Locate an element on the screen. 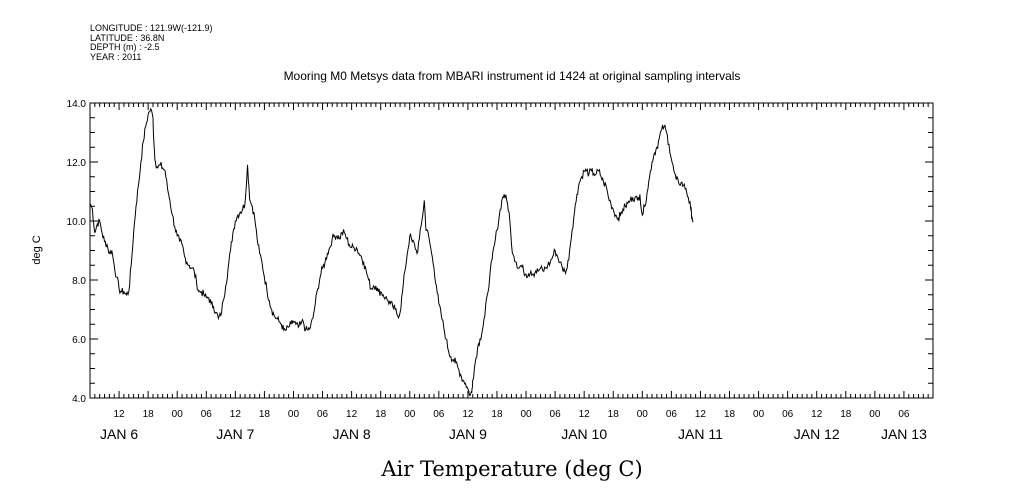 This screenshot has height=504, width=1009. day-label: JAN 10 is located at coordinates (584, 434).